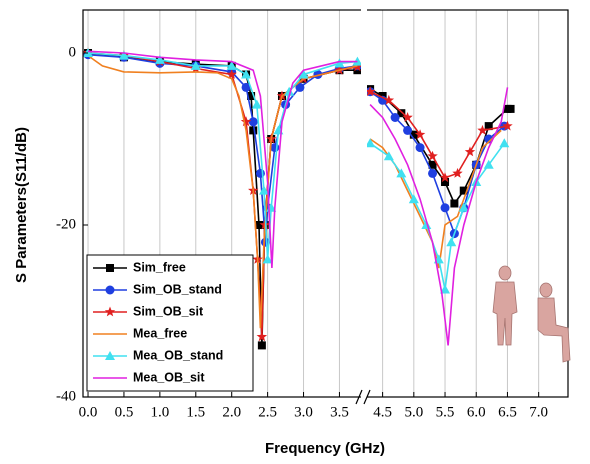 This screenshot has width=590, height=464. I want to click on y-tick-label: -40, so click(66, 396).